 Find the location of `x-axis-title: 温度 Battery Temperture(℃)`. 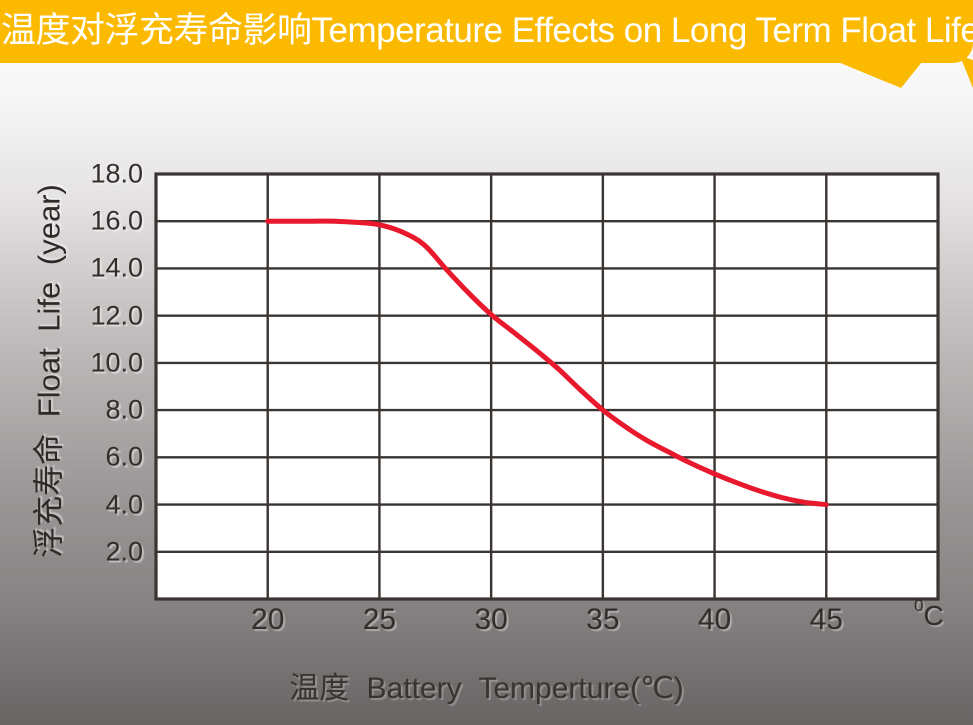

x-axis-title: 温度 Battery Temperture(℃) is located at coordinates (486, 688).